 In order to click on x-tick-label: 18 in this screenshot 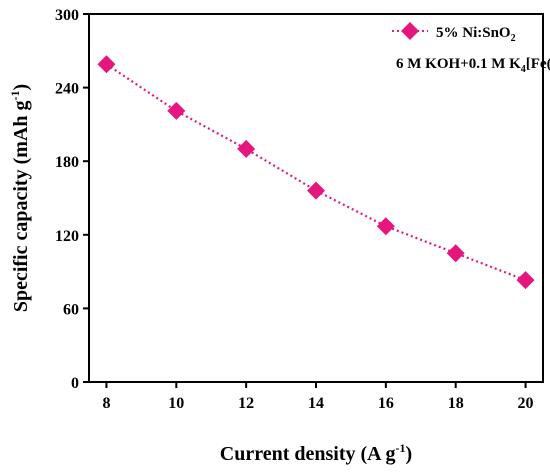, I will do `click(456, 403)`.